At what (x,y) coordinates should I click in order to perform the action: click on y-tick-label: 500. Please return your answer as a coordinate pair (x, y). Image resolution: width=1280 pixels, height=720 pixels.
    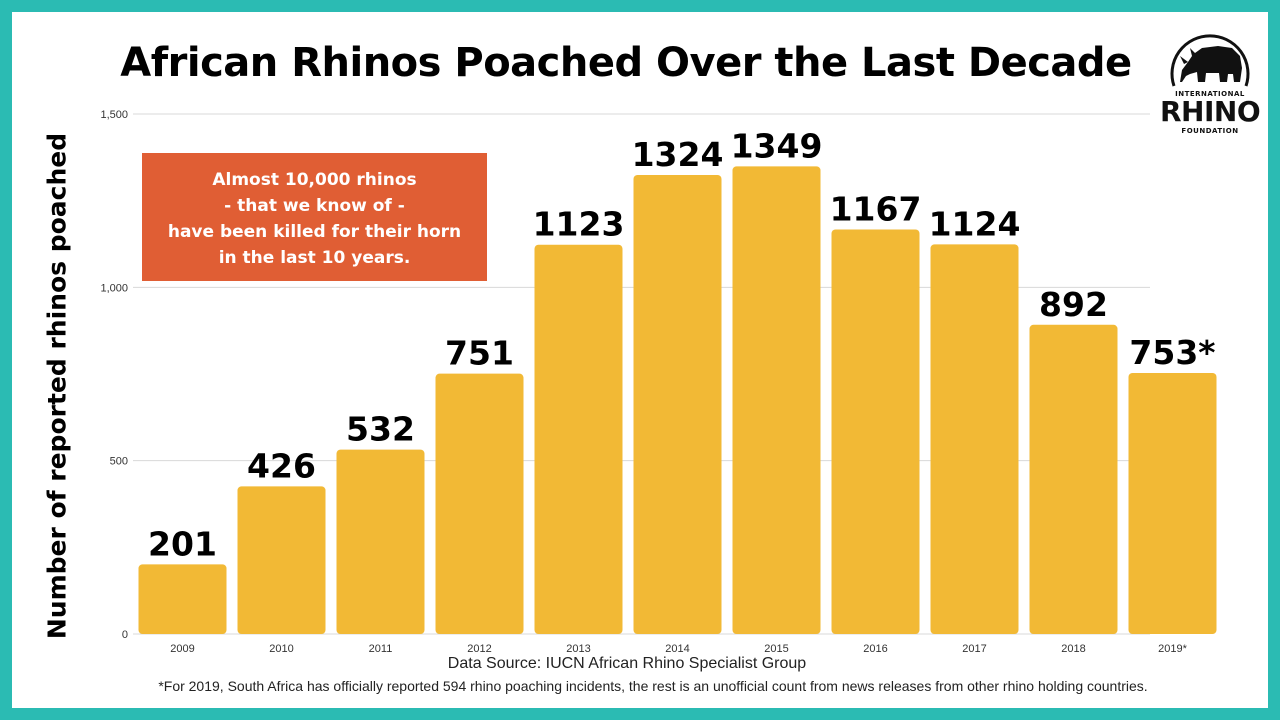
    Looking at the image, I should click on (119, 462).